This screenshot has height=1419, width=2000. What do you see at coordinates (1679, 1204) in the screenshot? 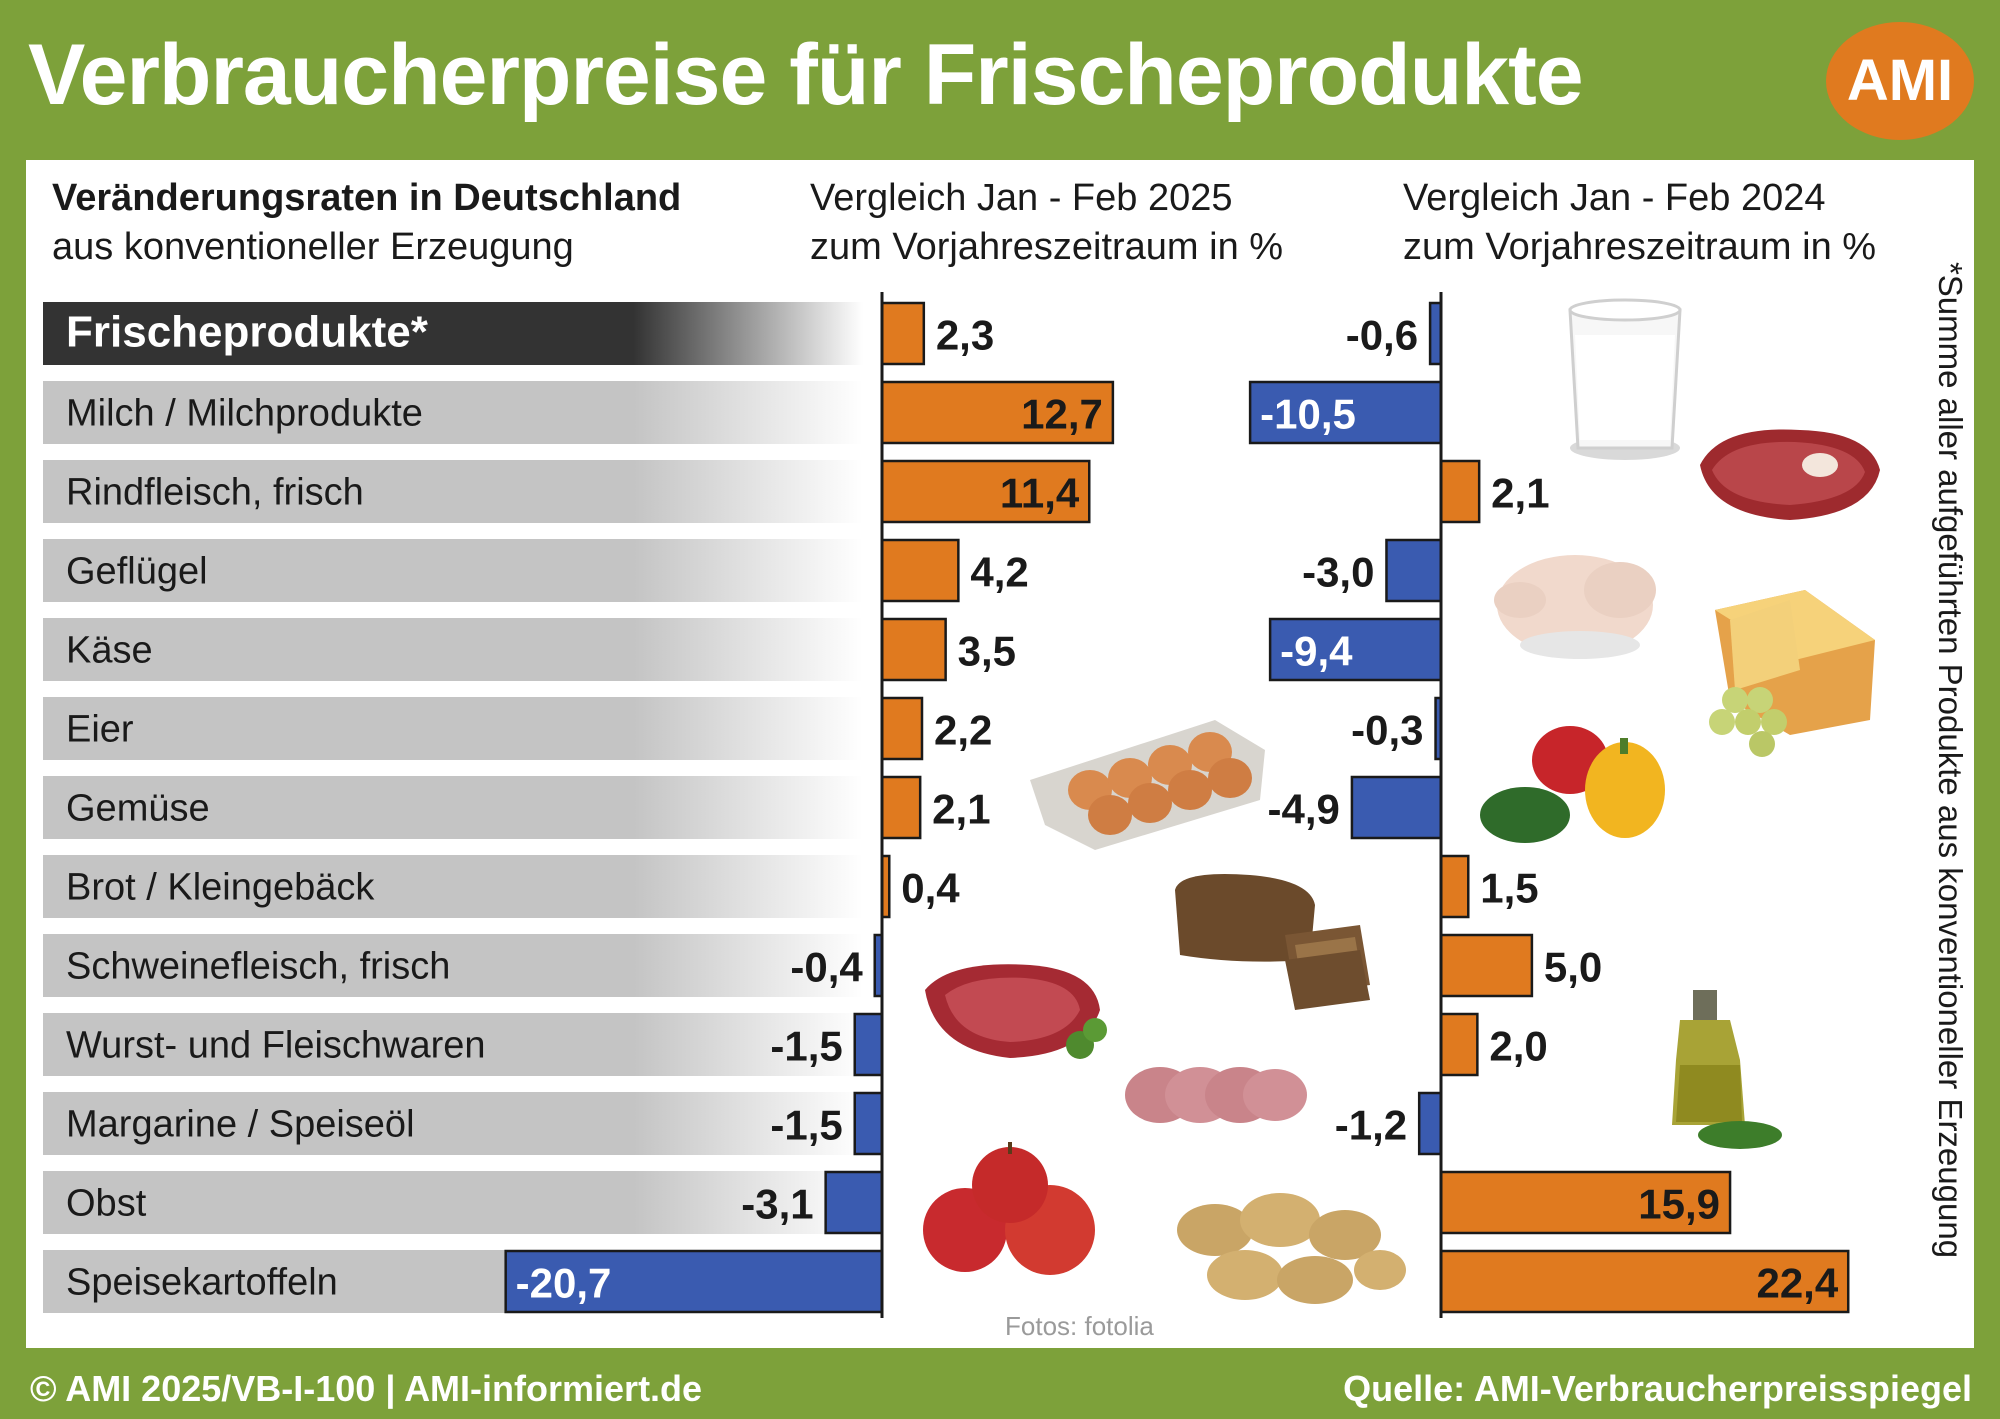
I see `data-label: 15,9` at bounding box center [1679, 1204].